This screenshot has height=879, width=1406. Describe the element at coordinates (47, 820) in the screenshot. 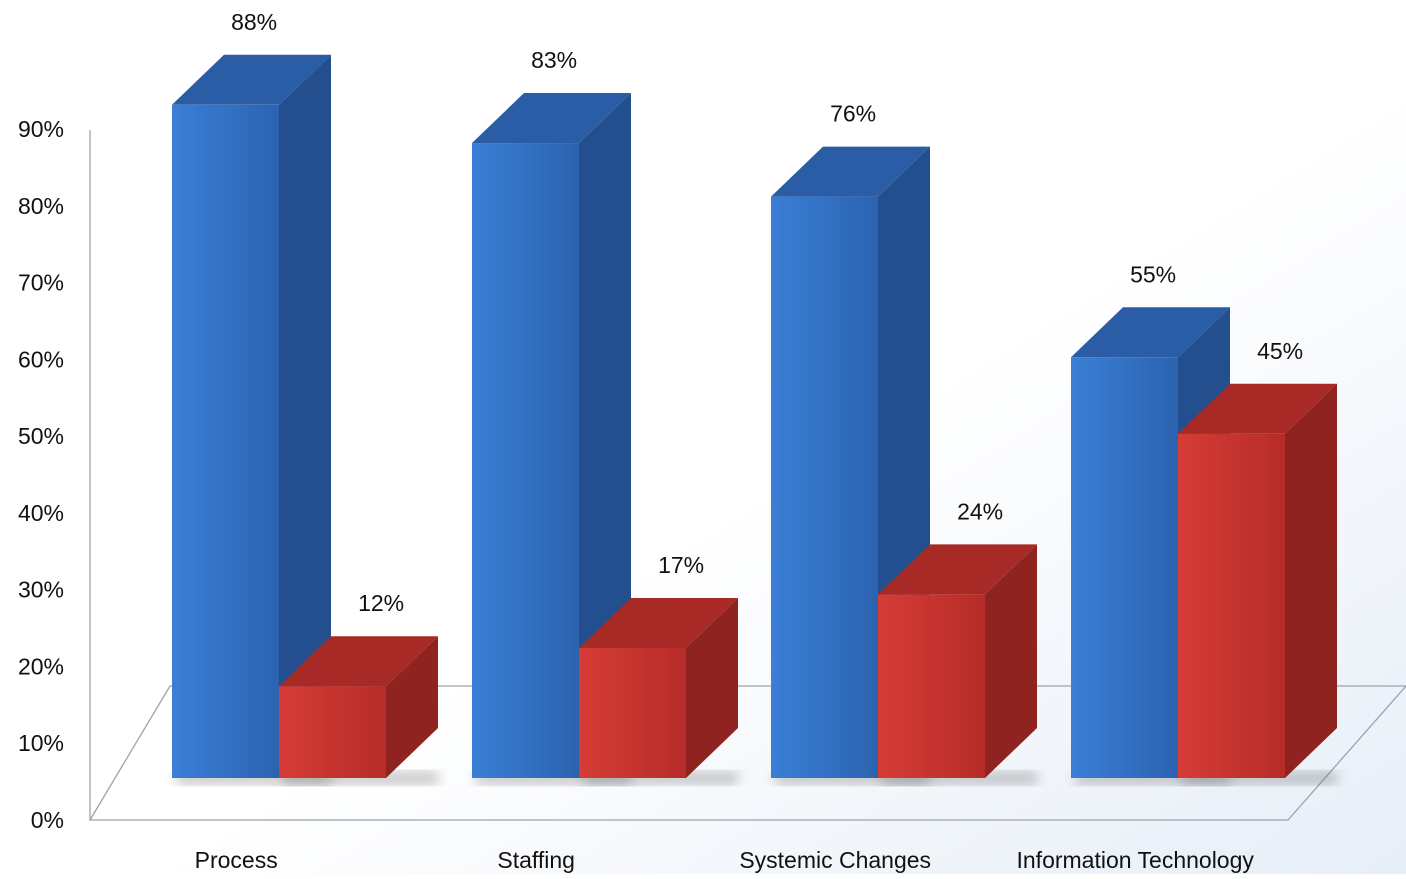

I see `y-tick-label: 0%` at that location.